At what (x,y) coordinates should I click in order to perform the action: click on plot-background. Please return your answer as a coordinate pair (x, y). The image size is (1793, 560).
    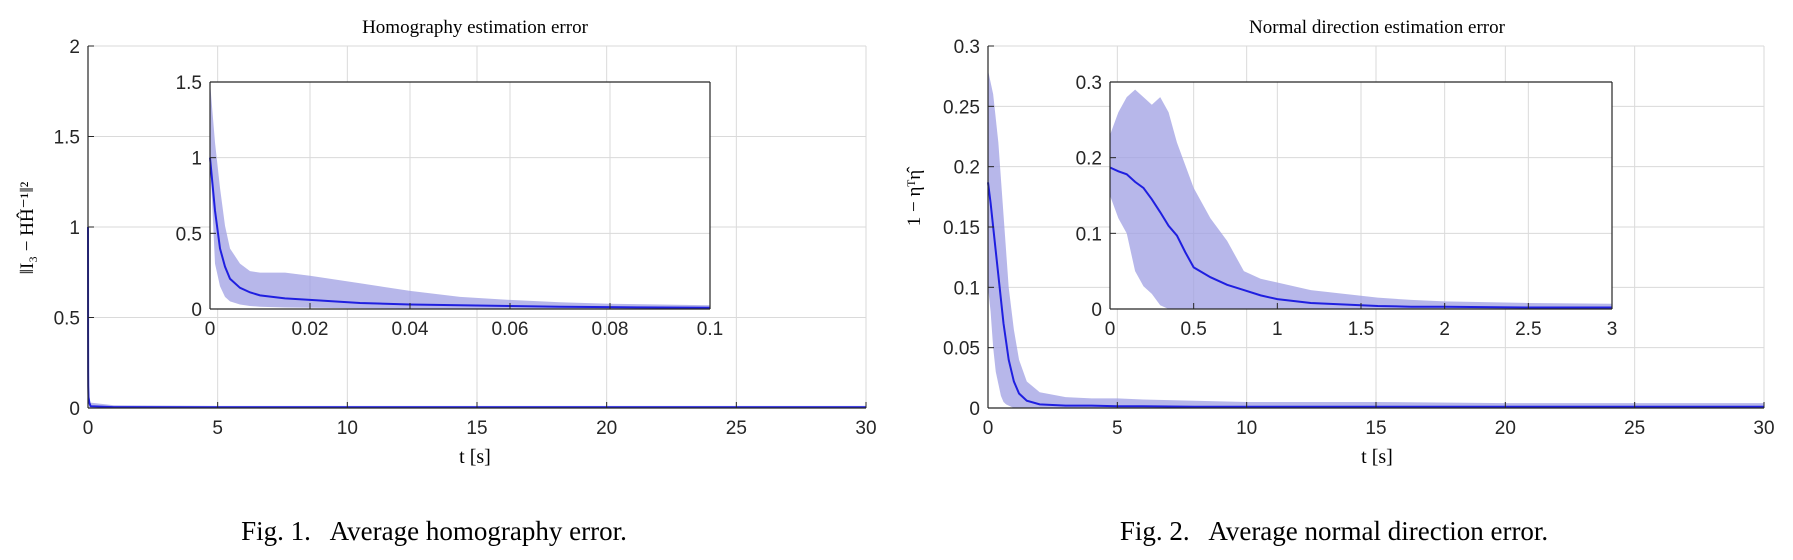
    Looking at the image, I should click on (460, 195).